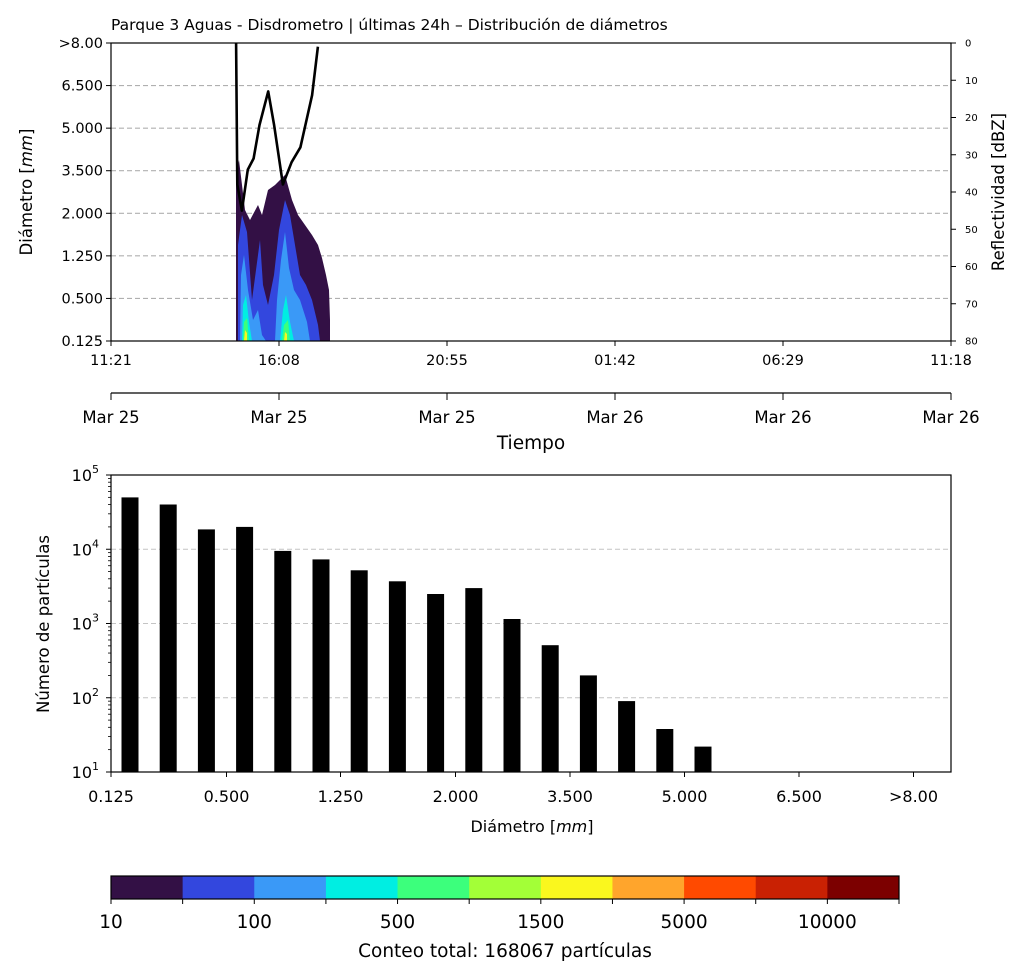 The width and height of the screenshot is (1024, 977). Describe the element at coordinates (26, 192) in the screenshot. I see `heatmap-ylabel: Diámetro [mm]` at that location.